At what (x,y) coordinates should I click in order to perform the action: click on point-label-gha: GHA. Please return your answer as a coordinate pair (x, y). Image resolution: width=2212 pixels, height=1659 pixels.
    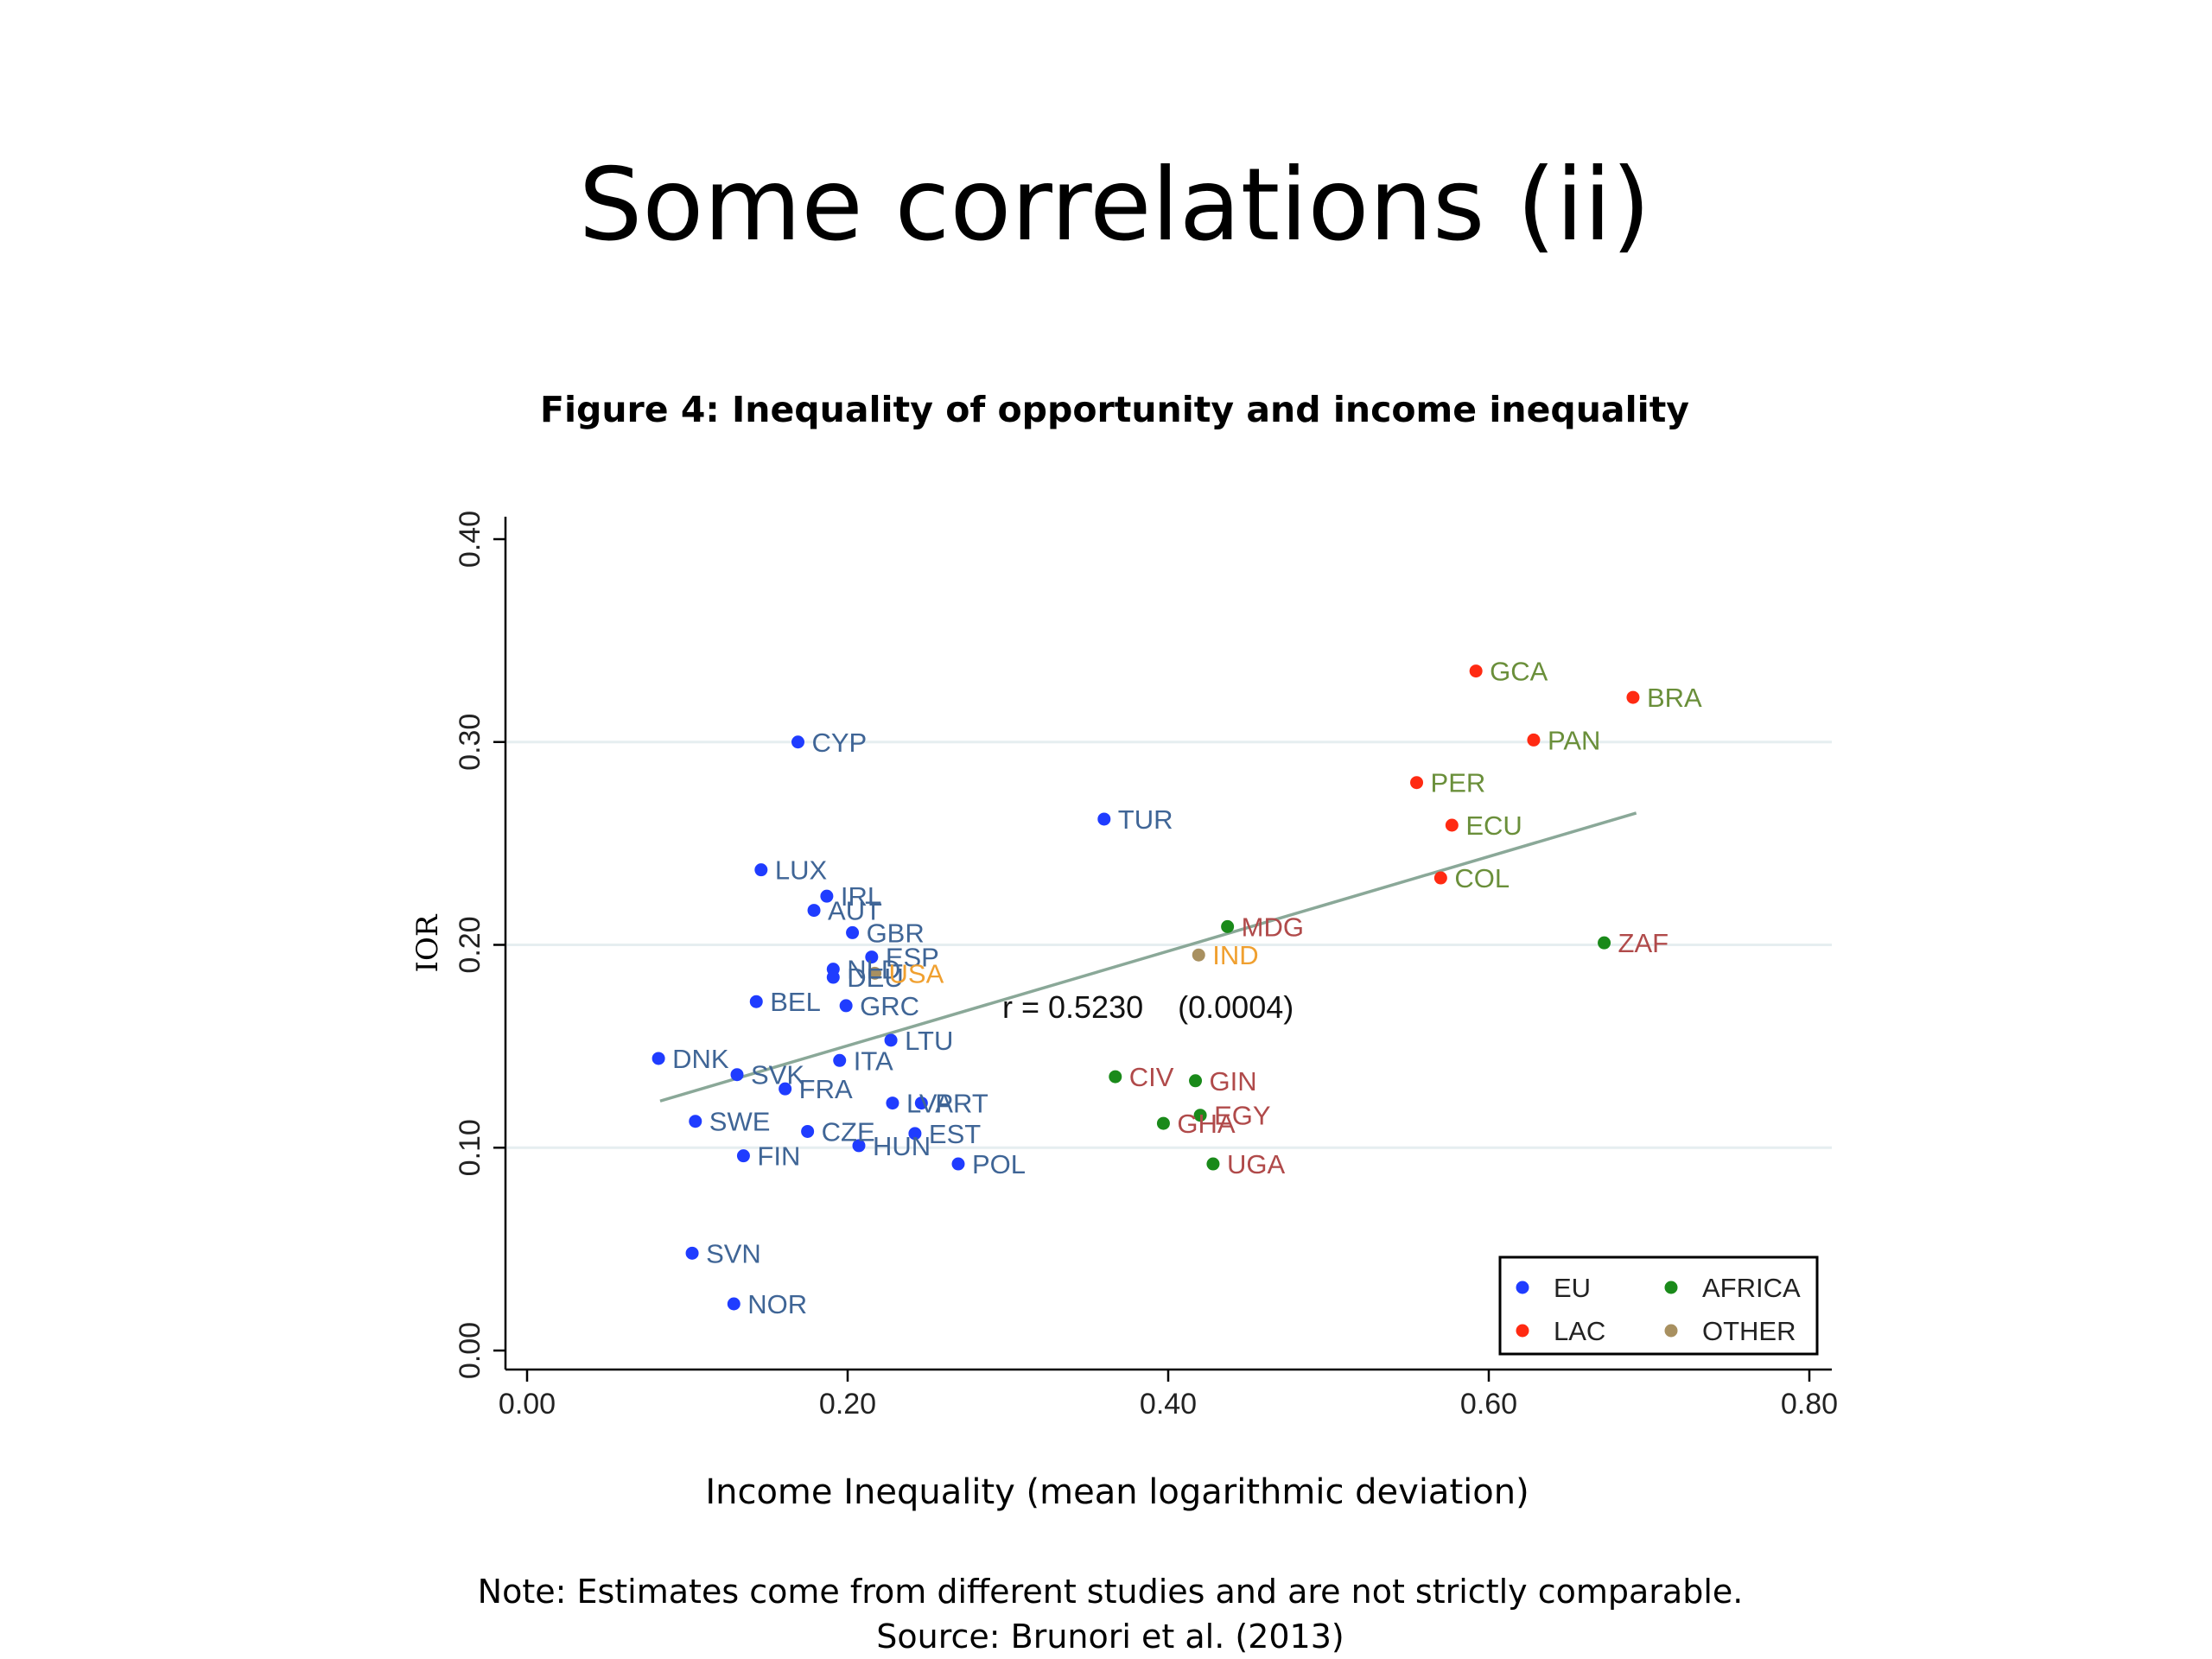
    Looking at the image, I should click on (1206, 1124).